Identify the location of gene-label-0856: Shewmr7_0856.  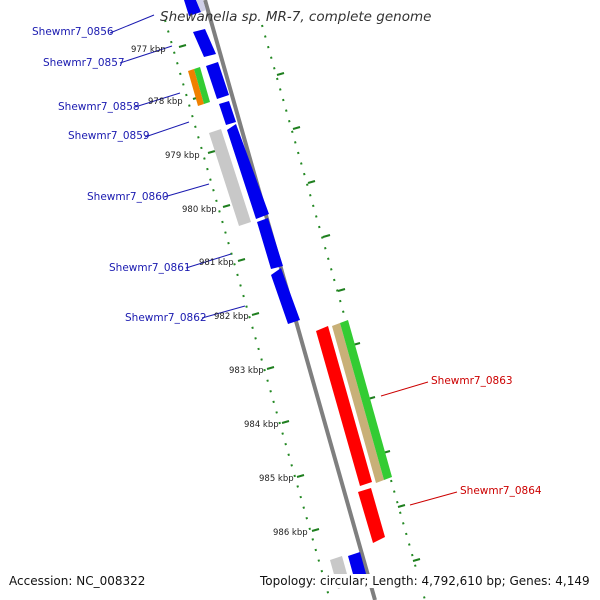
(73, 32).